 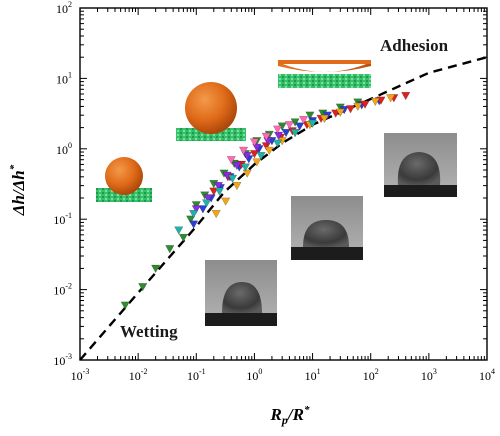 I want to click on x-tick-label: 10¹, so click(x=313, y=375).